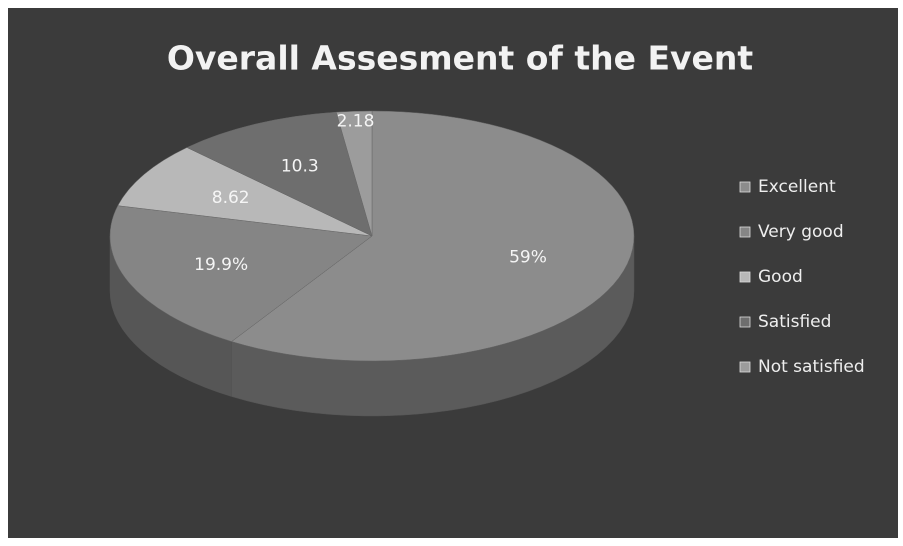  Describe the element at coordinates (231, 198) in the screenshot. I see `data-label: 8.62` at that location.